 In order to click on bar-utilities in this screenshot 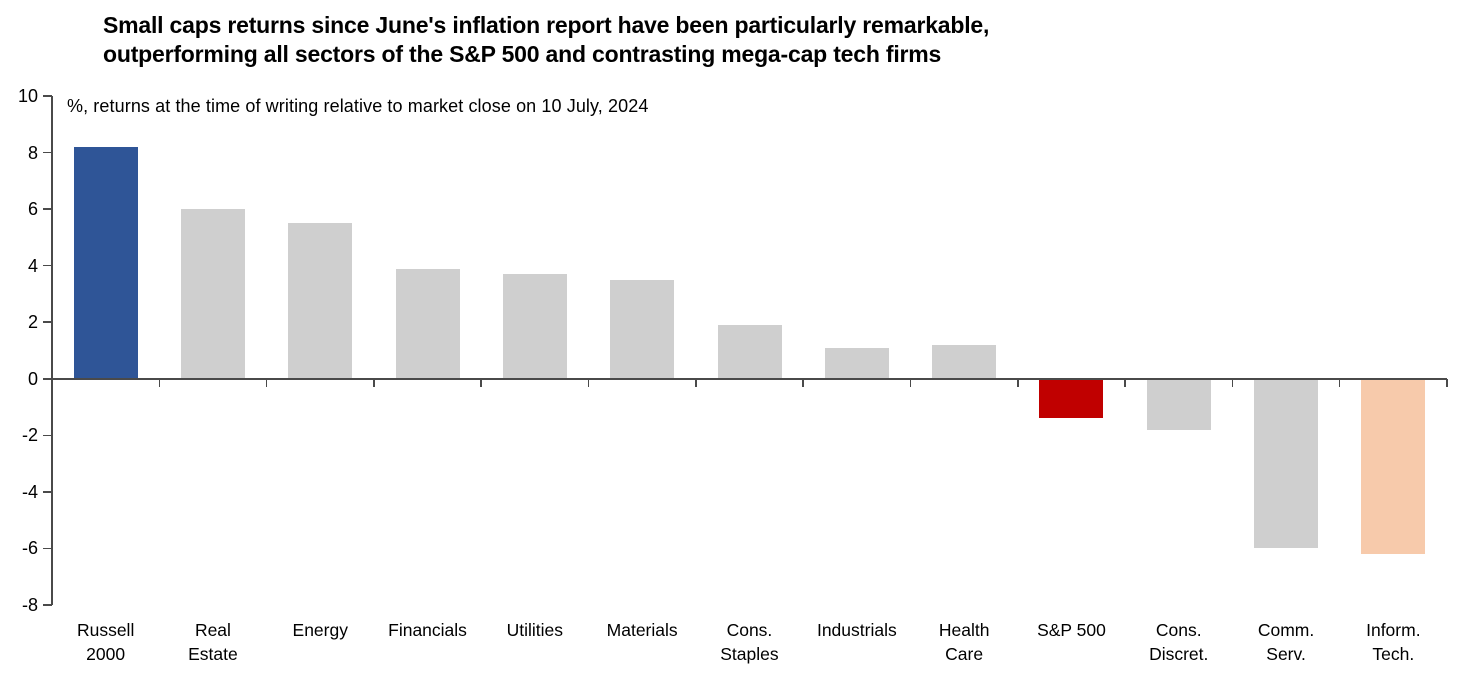, I will do `click(534, 326)`.